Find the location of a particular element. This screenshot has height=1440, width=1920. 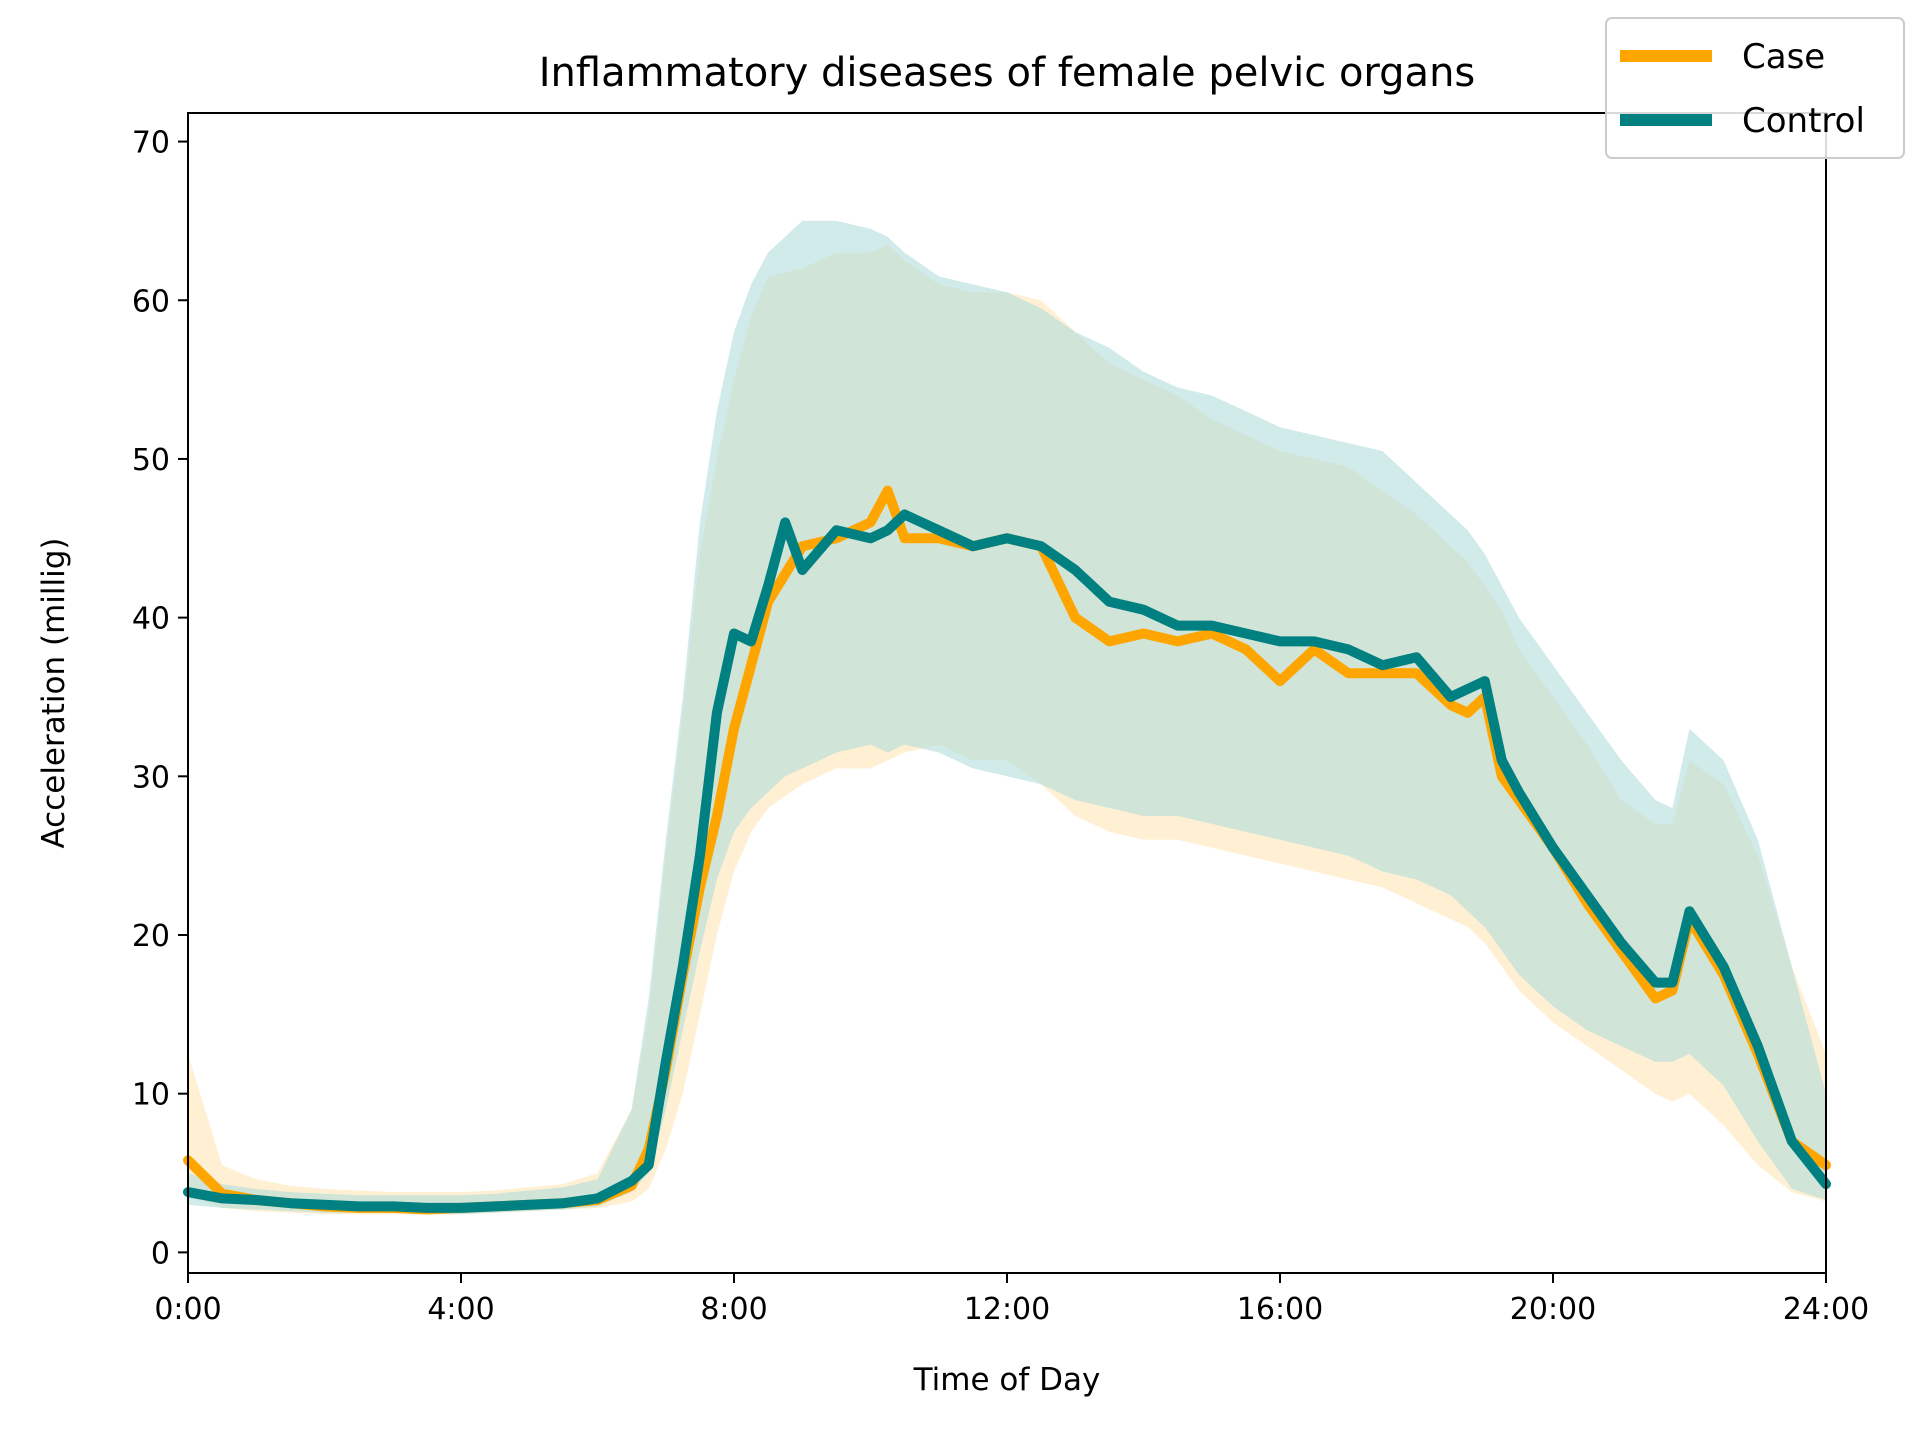

y-tick-label: 60 is located at coordinates (151, 301).